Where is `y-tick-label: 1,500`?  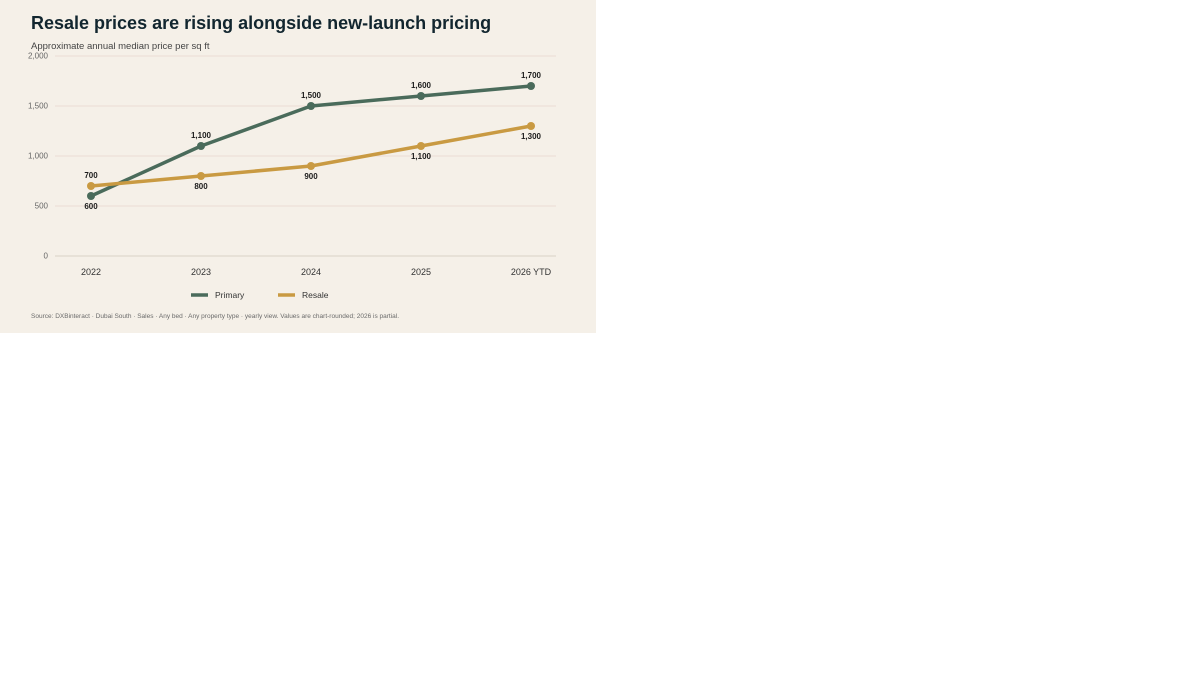 y-tick-label: 1,500 is located at coordinates (38, 106).